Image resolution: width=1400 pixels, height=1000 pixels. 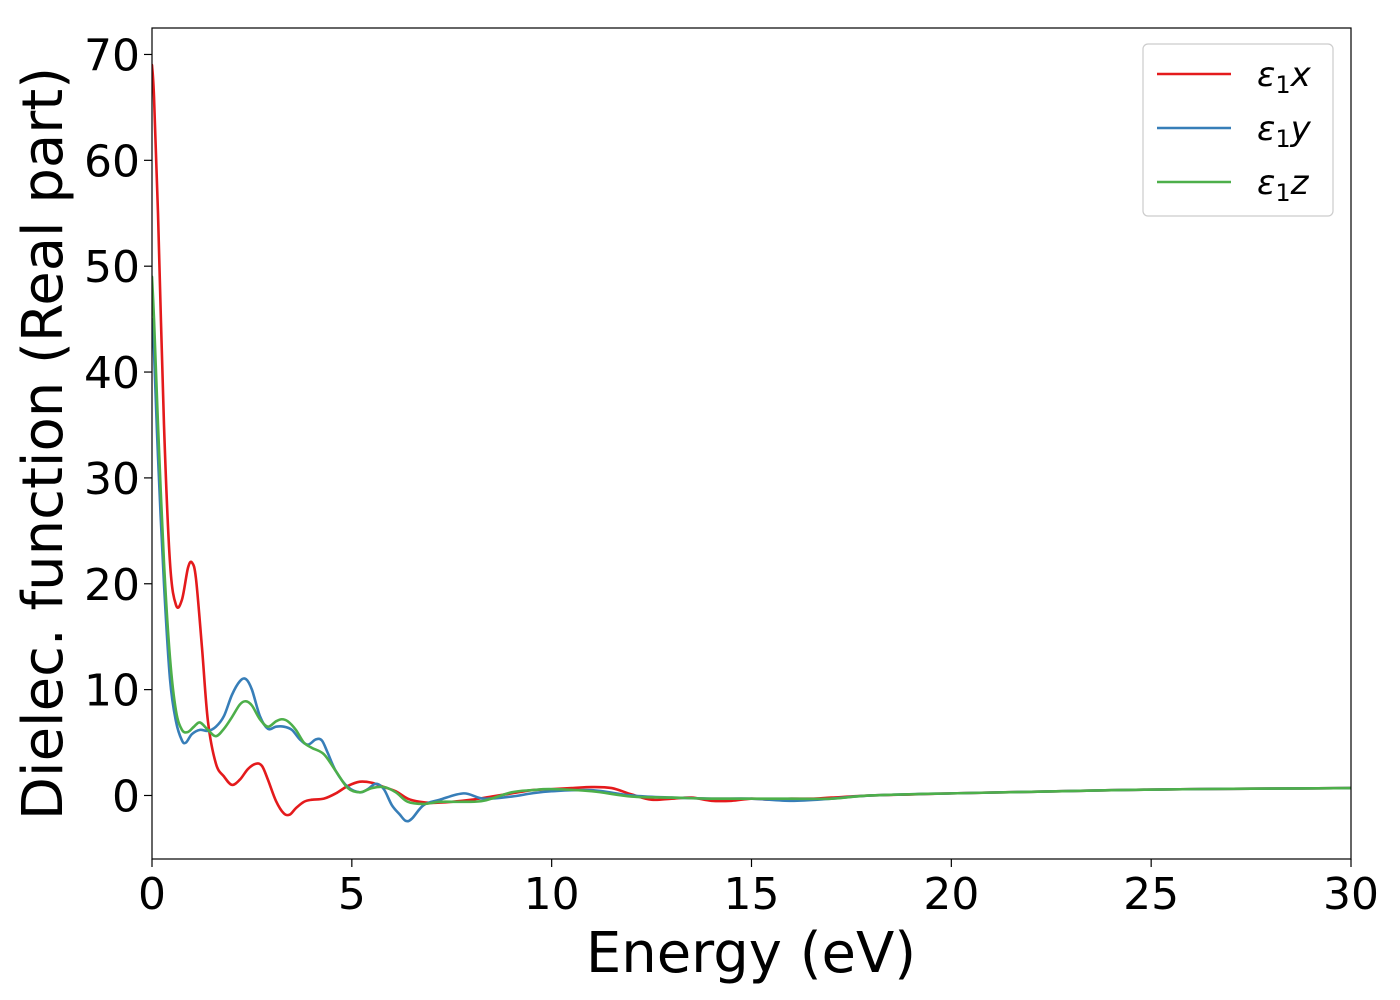 I want to click on y-tick-label: 10, so click(x=112, y=691).